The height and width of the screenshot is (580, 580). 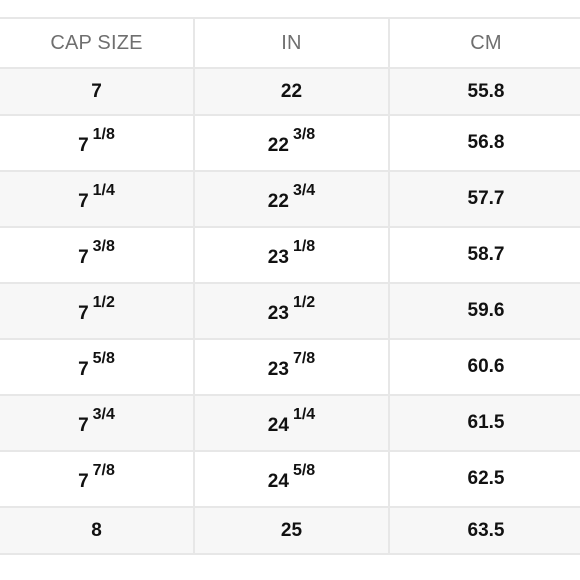 What do you see at coordinates (304, 134) in the screenshot?
I see `inches-fraction: 3/8` at bounding box center [304, 134].